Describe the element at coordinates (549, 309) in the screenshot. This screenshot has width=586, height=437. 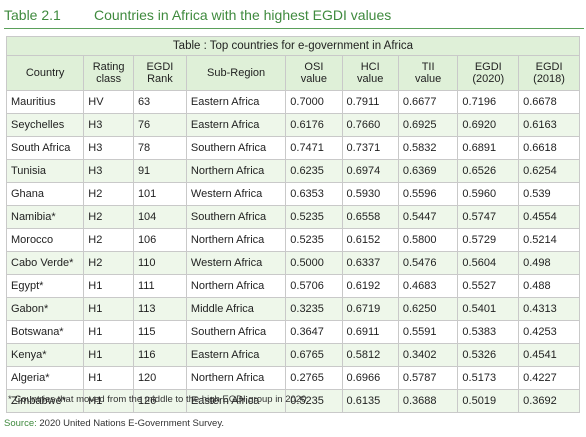
I see `cell-egdi-2018: 0.4313` at that location.